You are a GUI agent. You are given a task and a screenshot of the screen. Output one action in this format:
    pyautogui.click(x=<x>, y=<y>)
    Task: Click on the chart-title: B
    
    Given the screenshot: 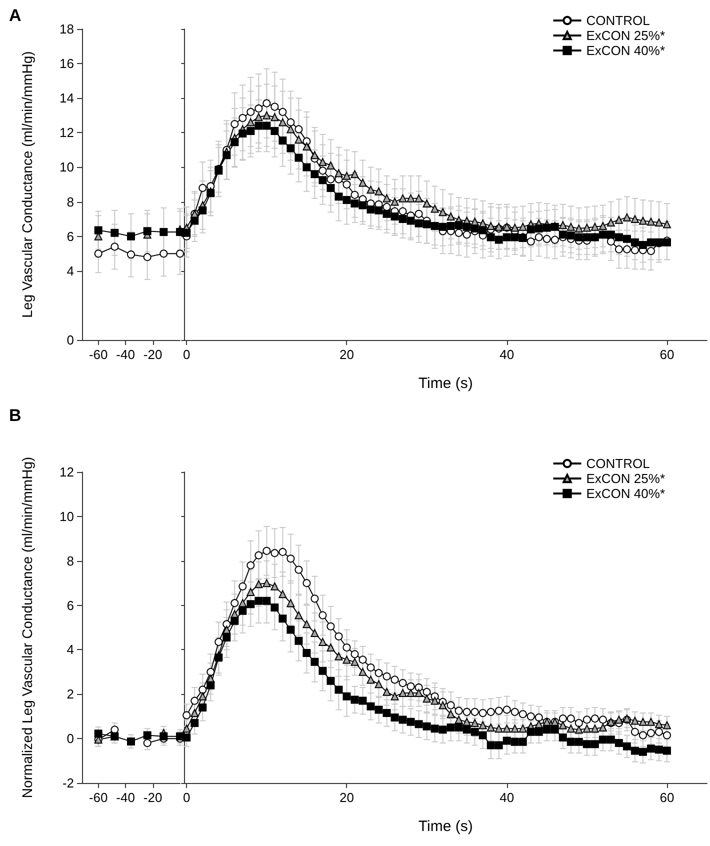 What is the action you would take?
    pyautogui.click(x=15, y=415)
    